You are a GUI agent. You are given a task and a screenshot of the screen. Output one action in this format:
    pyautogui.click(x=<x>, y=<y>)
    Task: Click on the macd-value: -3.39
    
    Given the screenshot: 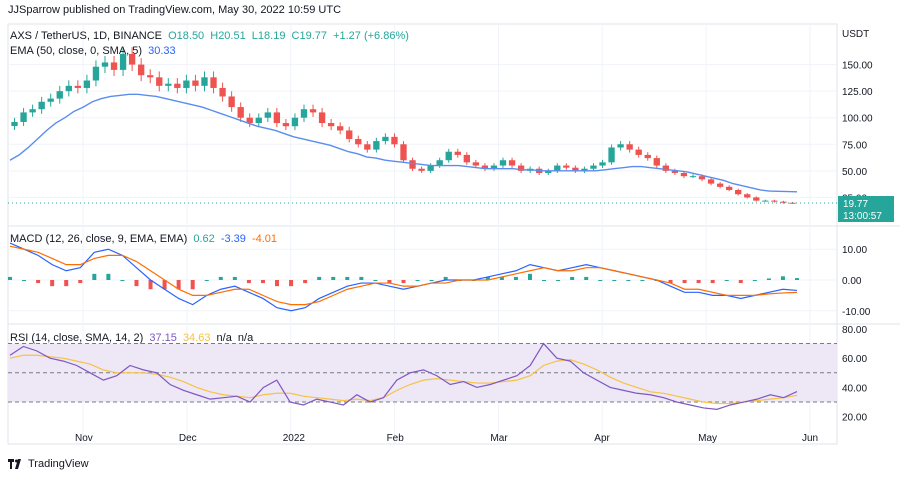 What is the action you would take?
    pyautogui.click(x=233, y=239)
    